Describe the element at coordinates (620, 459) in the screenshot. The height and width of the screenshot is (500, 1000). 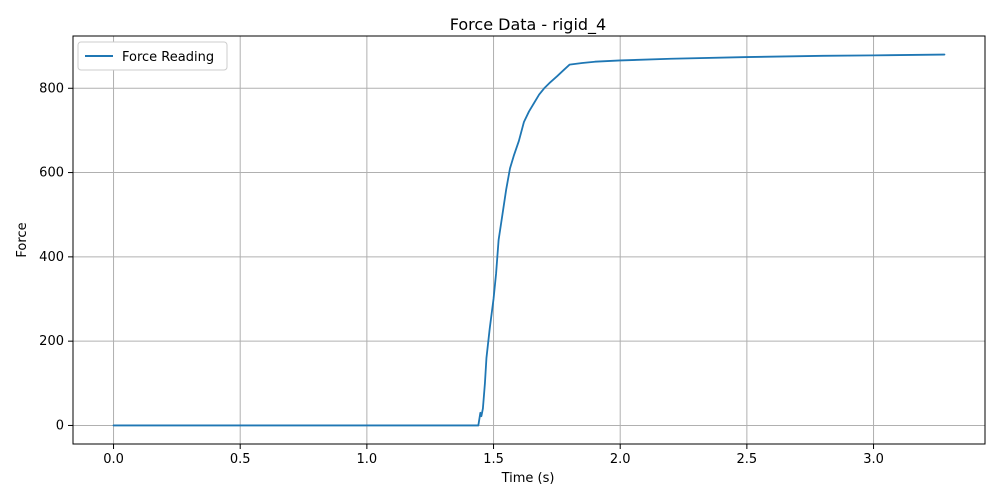
I see `x-tick-label: 2.0` at that location.